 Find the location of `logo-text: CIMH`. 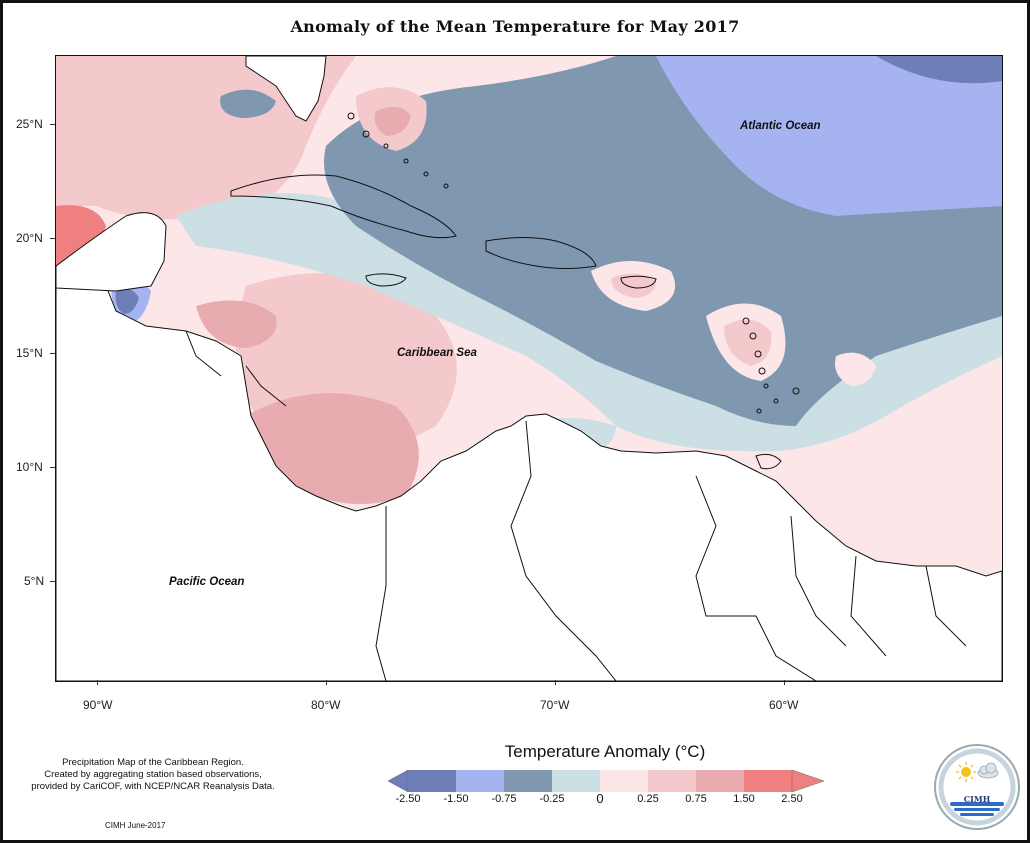

logo-text: CIMH is located at coordinates (977, 799).